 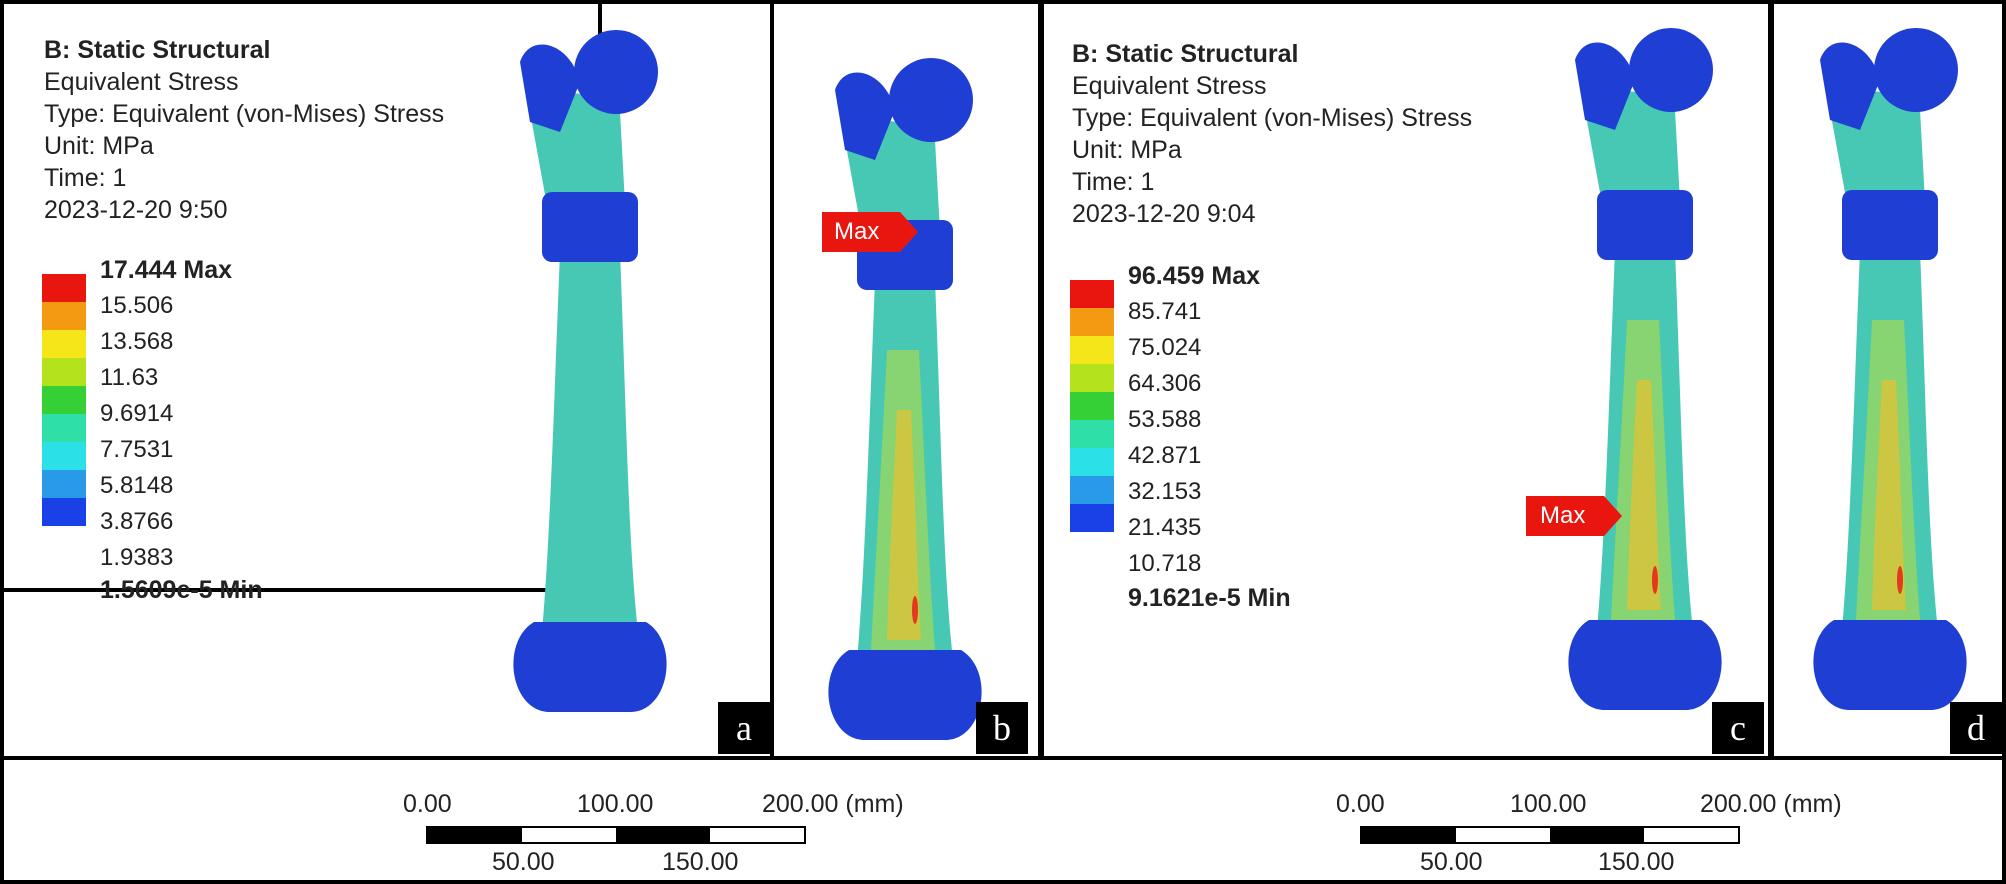 What do you see at coordinates (1165, 419) in the screenshot?
I see `legend-level: 53.588` at bounding box center [1165, 419].